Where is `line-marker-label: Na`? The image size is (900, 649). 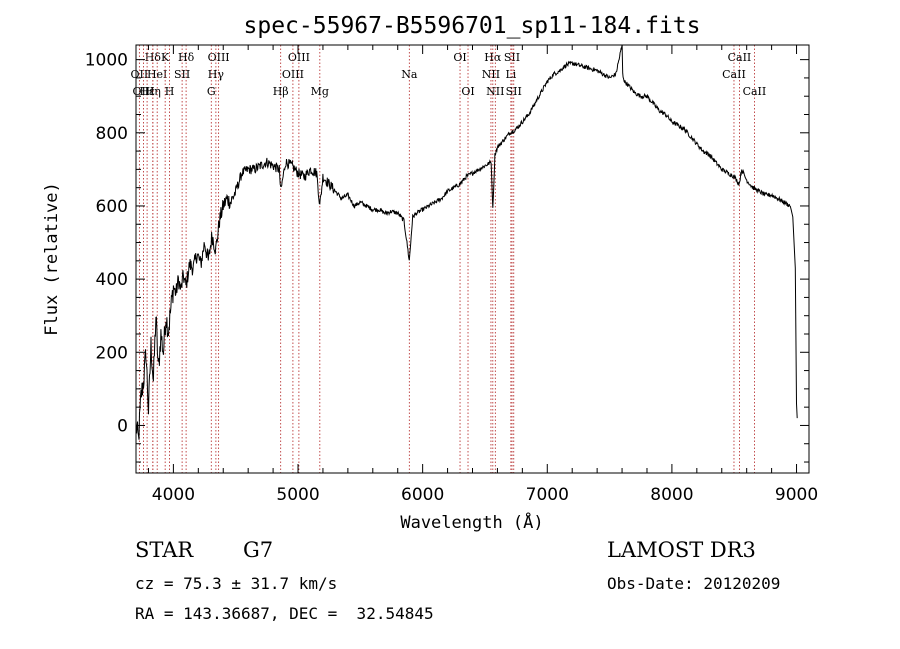
line-marker-label: Na is located at coordinates (409, 74).